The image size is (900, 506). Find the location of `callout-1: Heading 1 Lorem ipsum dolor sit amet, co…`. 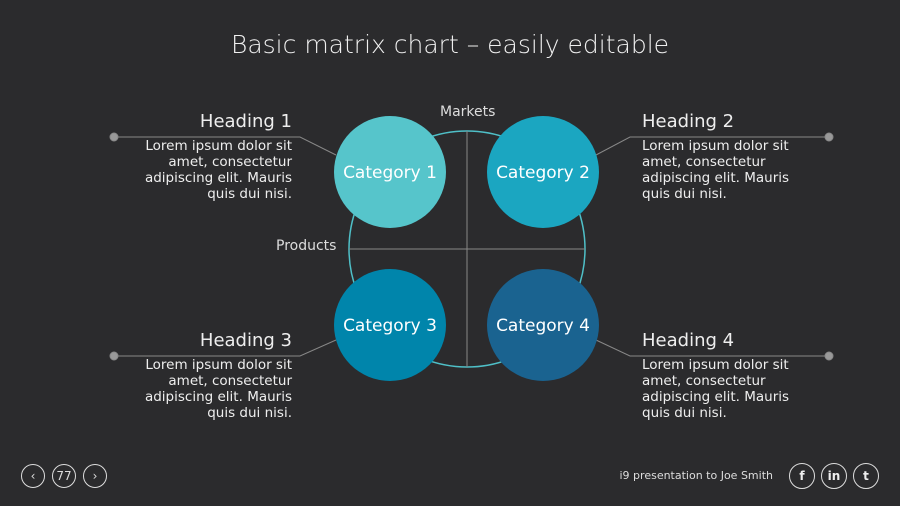

callout-1: Heading 1 Lorem ipsum dolor sit amet, co… is located at coordinates (192, 156).